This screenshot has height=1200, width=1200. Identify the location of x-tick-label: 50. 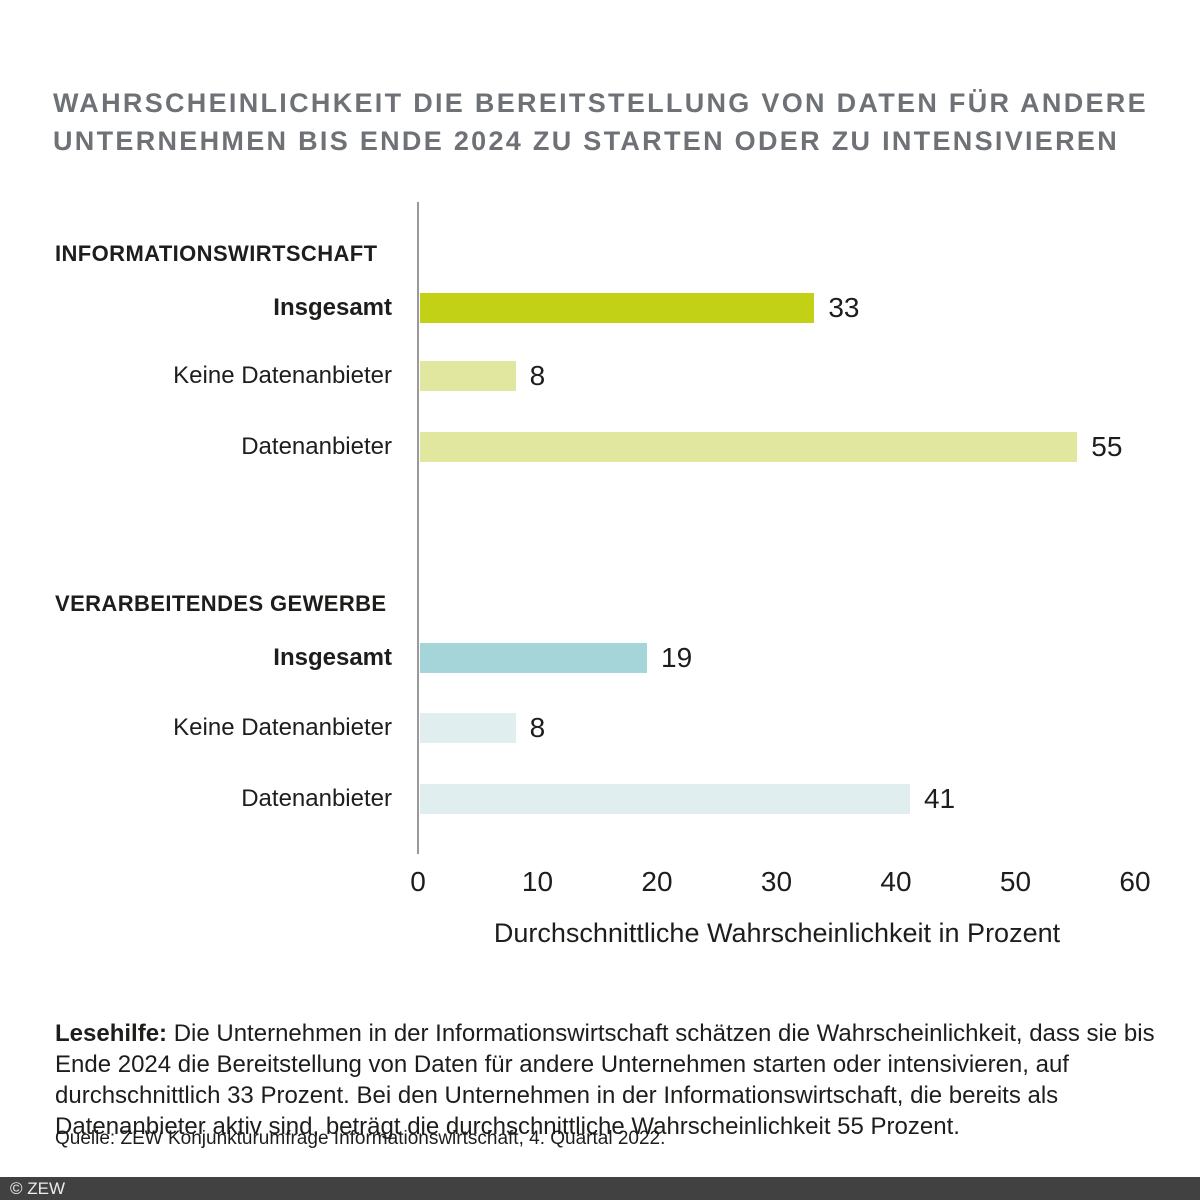
(1015, 881).